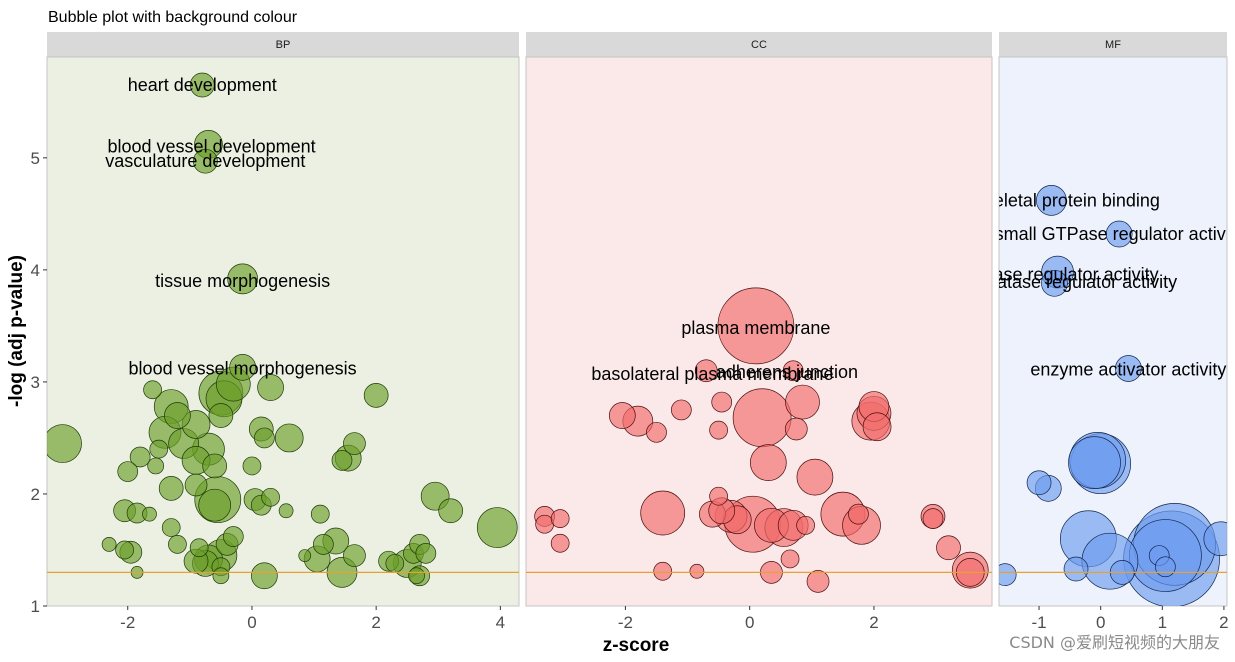  What do you see at coordinates (35, 494) in the screenshot?
I see `y-tick-label: 2` at bounding box center [35, 494].